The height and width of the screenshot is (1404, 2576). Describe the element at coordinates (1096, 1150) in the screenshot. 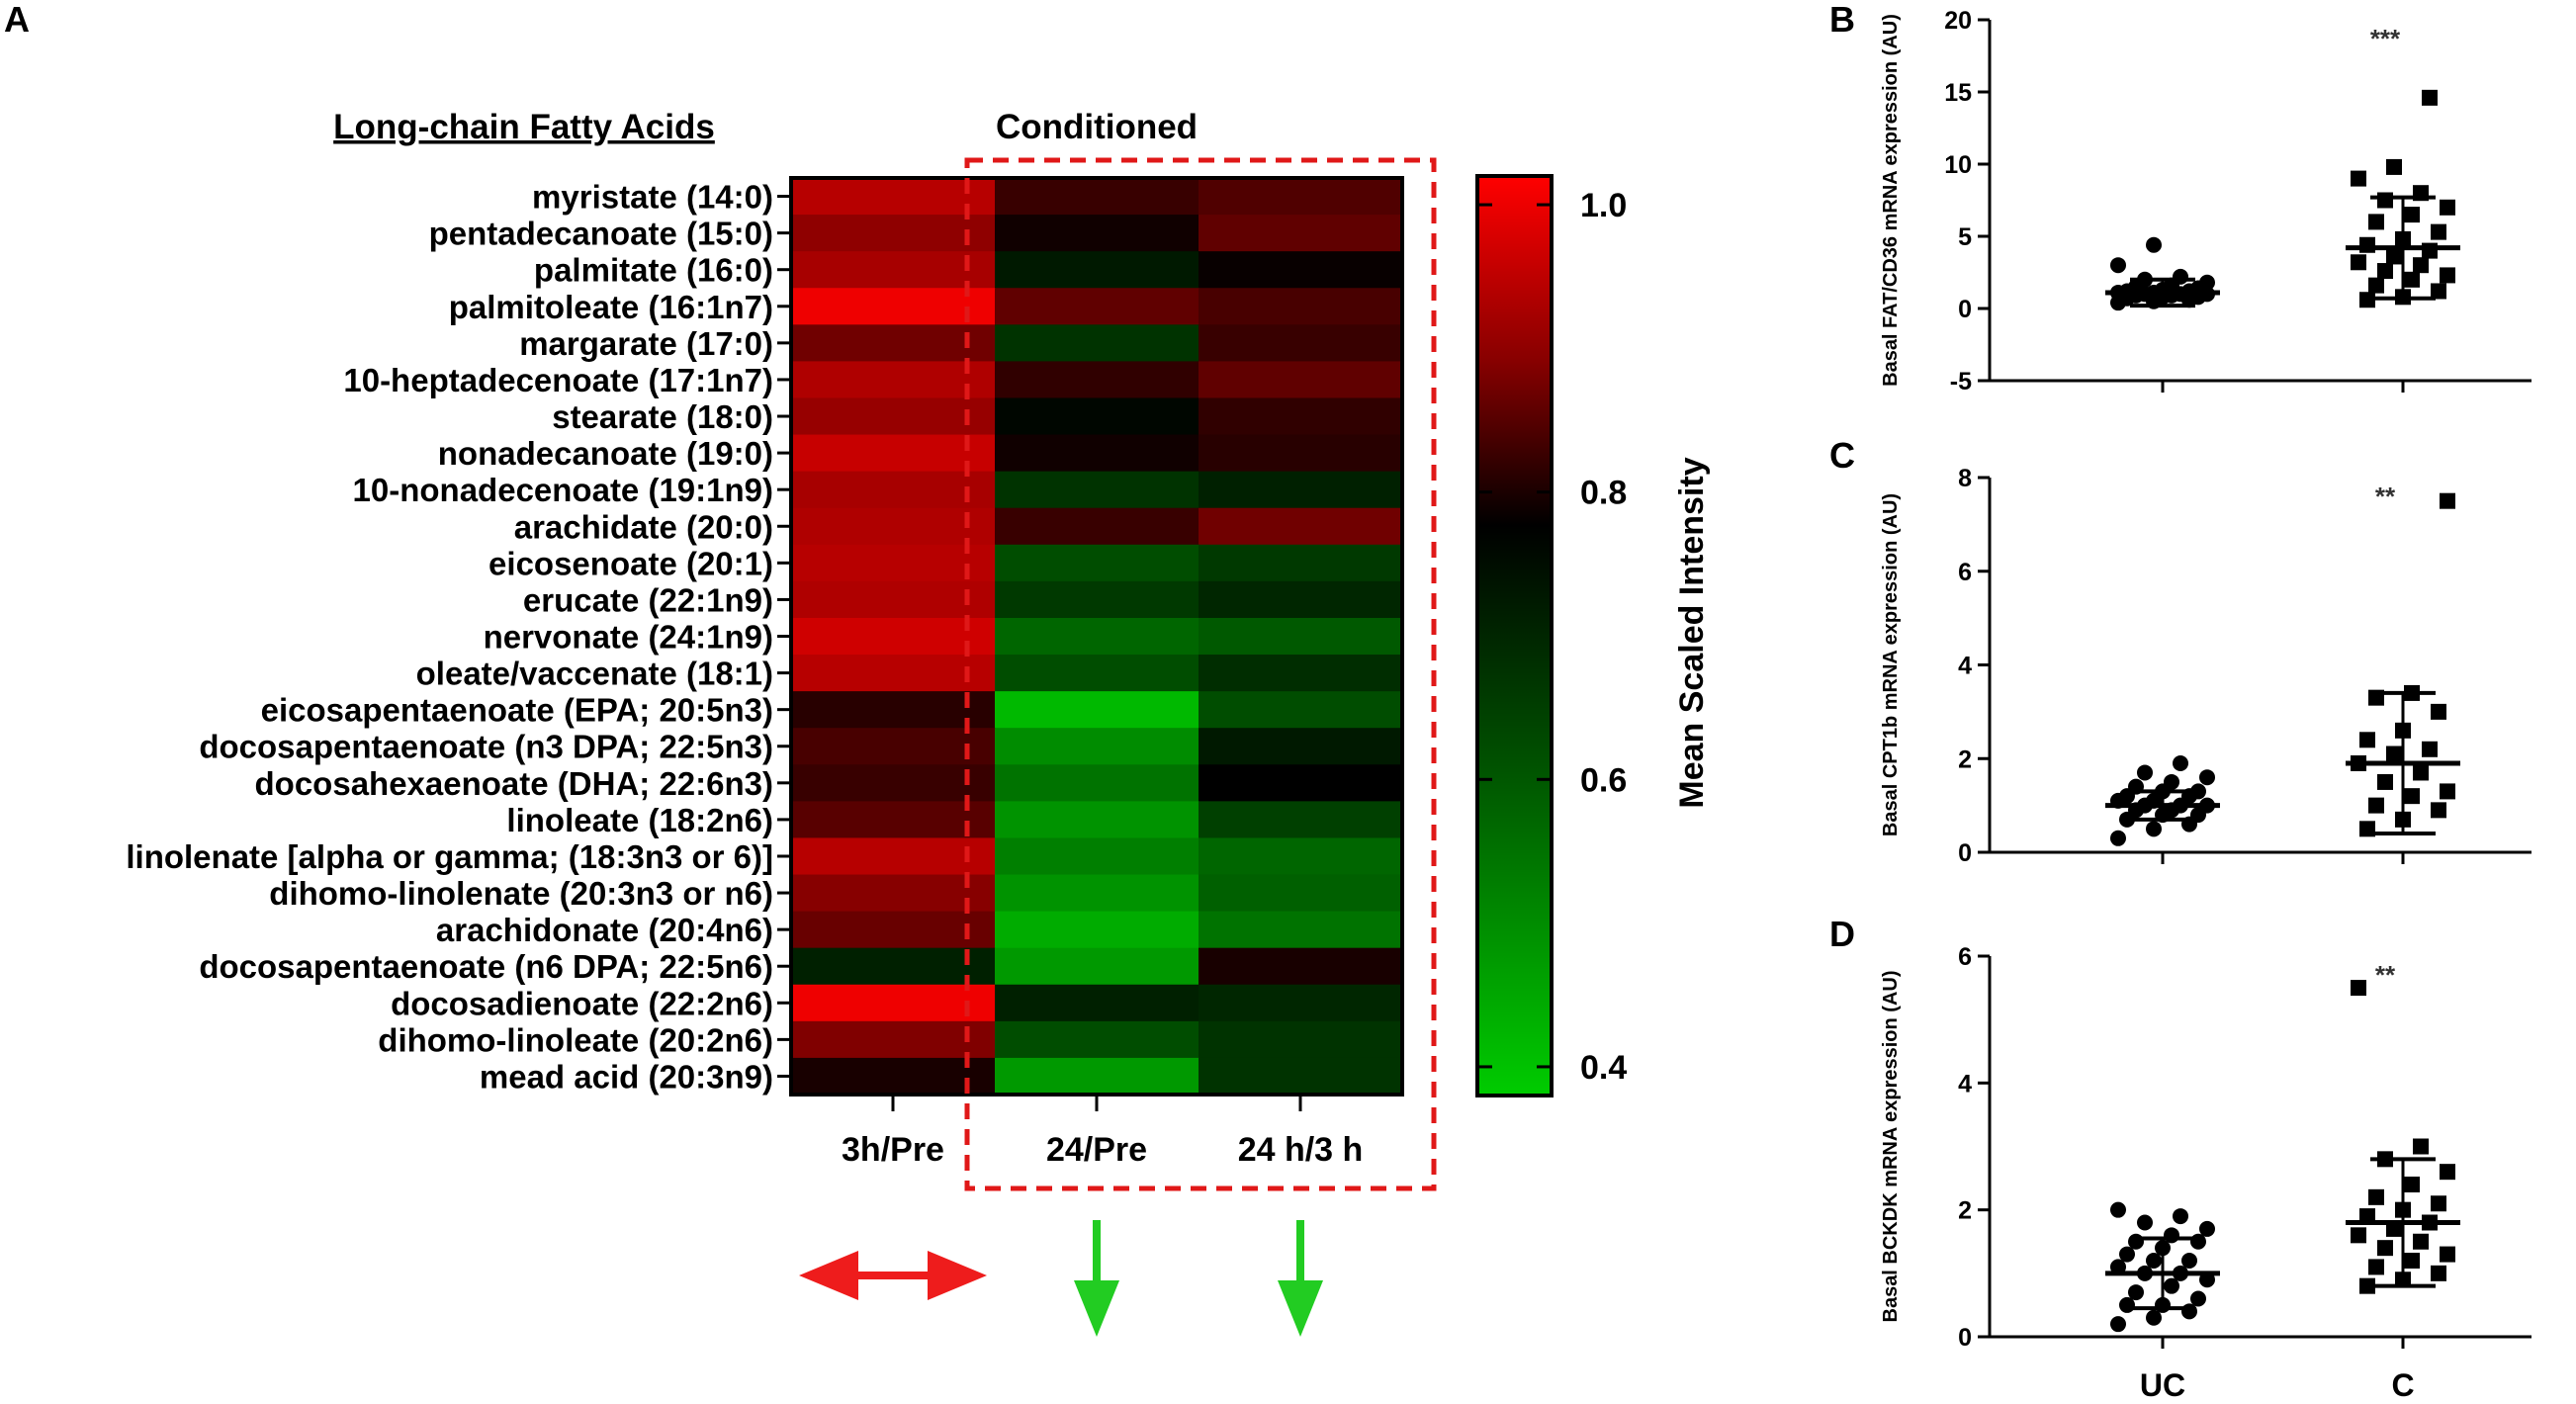

I see `heatmap-column-label: 24/Pre` at that location.